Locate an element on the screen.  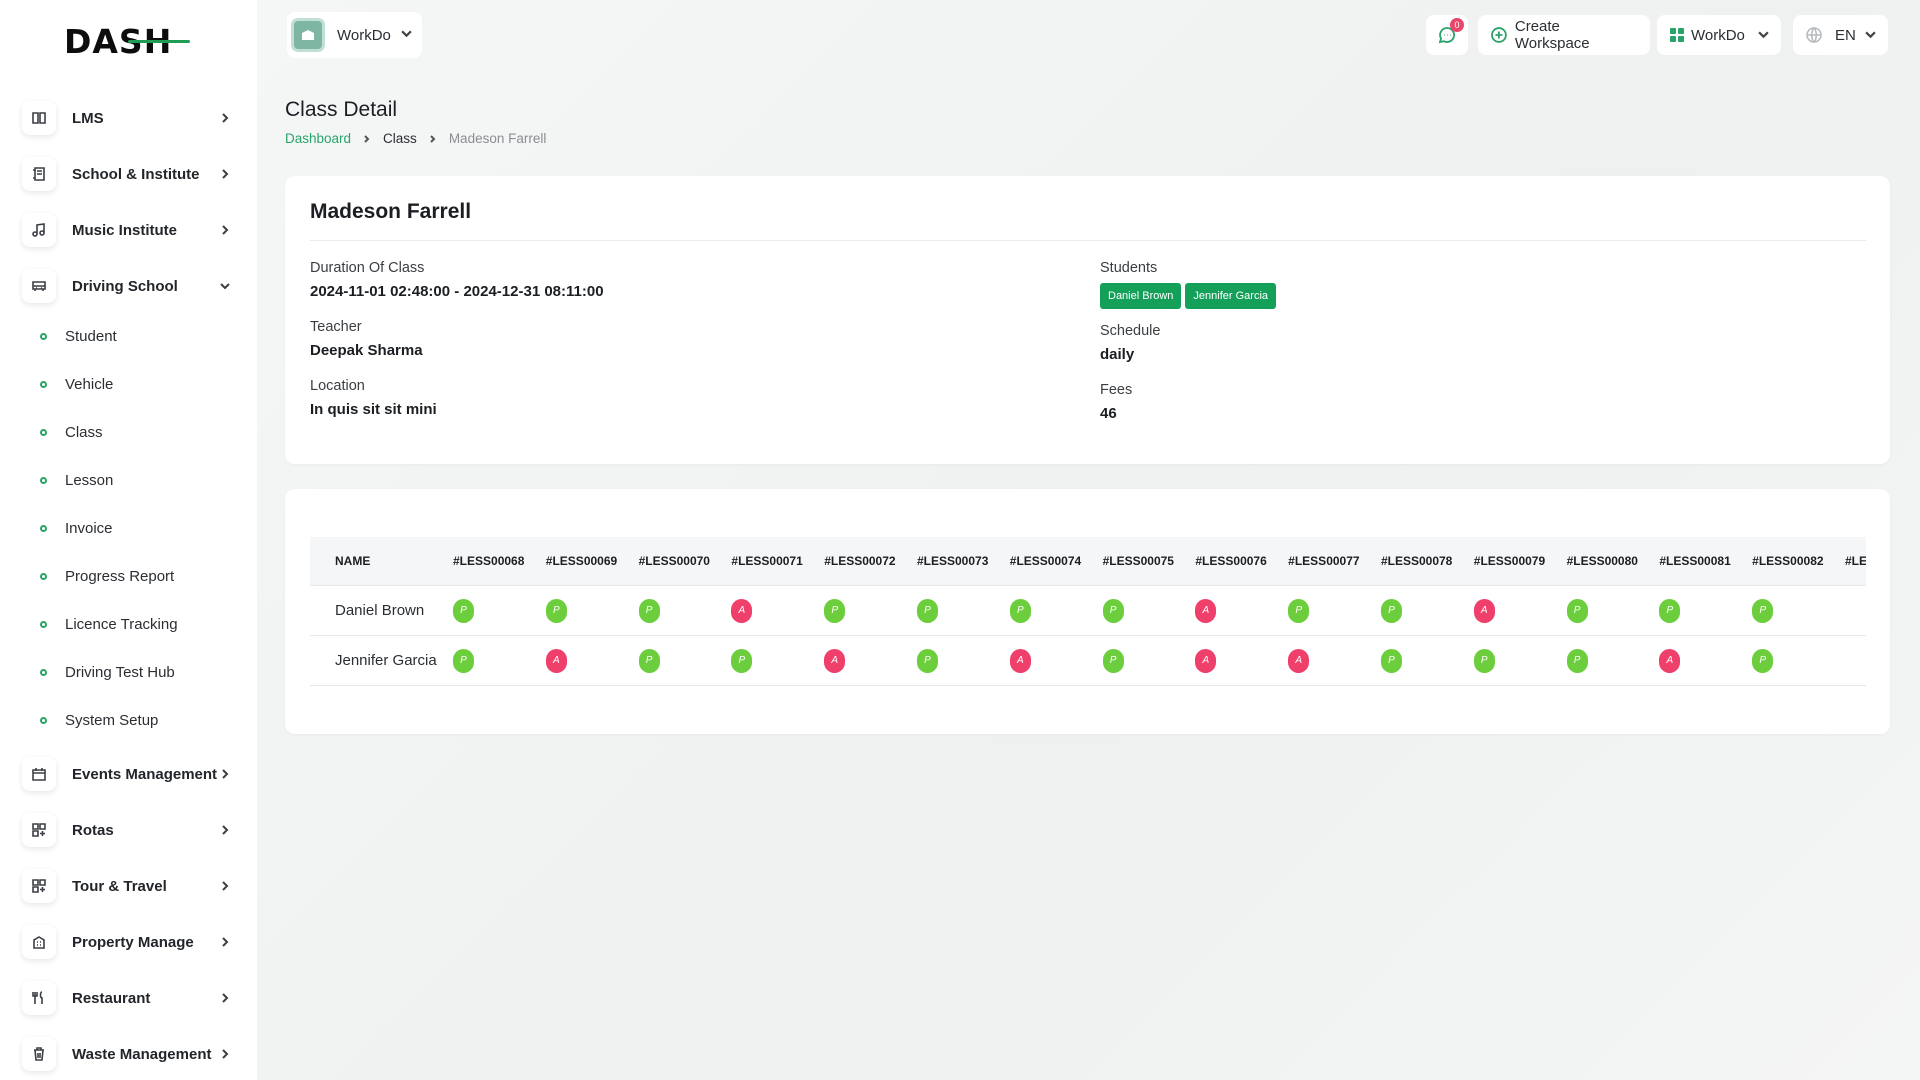
column-header-lesson: #LESS00071 is located at coordinates (767, 561).